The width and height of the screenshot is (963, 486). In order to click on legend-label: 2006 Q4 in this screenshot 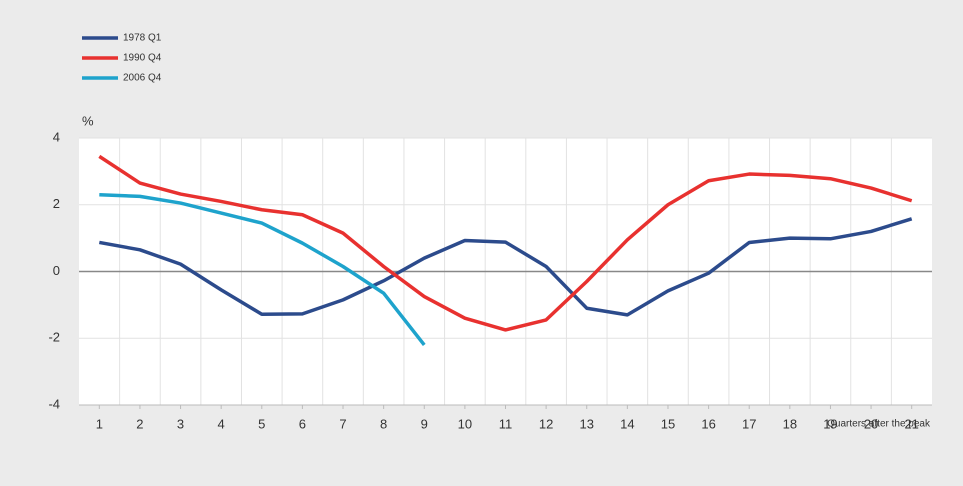, I will do `click(142, 78)`.